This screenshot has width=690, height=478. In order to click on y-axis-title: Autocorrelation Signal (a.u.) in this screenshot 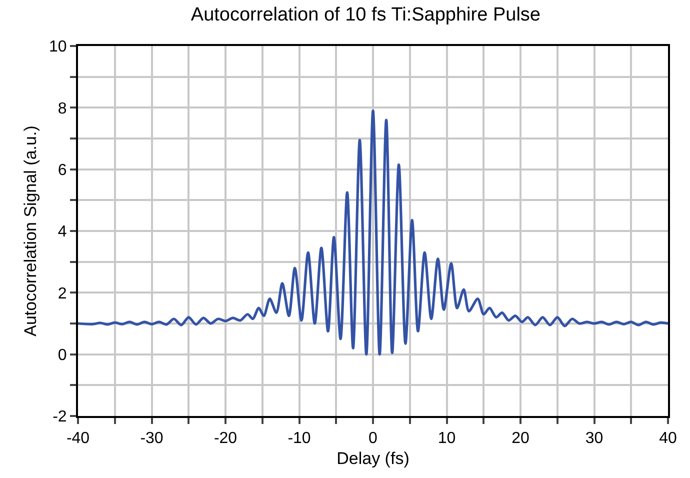, I will do `click(30, 231)`.